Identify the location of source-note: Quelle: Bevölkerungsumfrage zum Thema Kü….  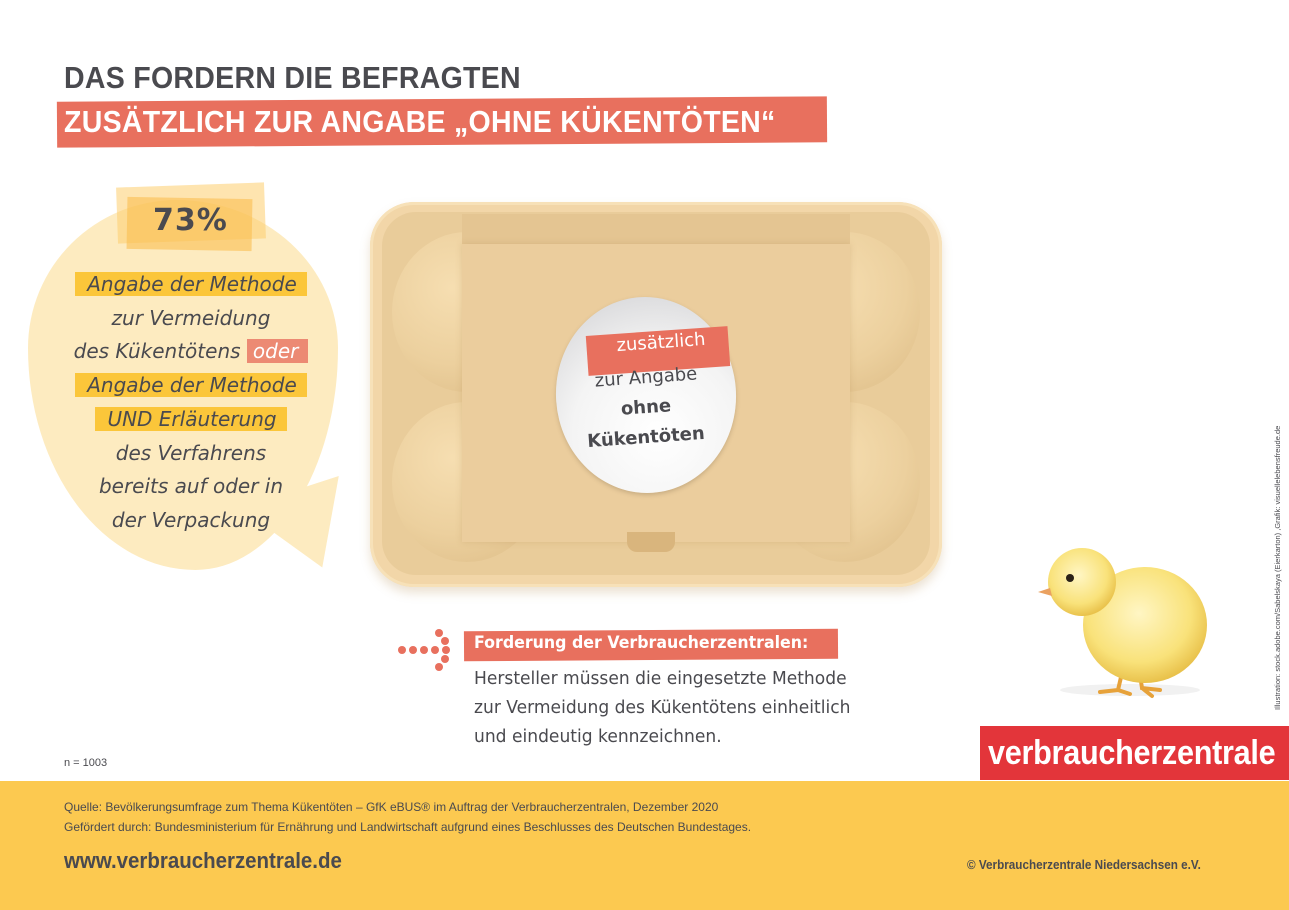
(408, 817).